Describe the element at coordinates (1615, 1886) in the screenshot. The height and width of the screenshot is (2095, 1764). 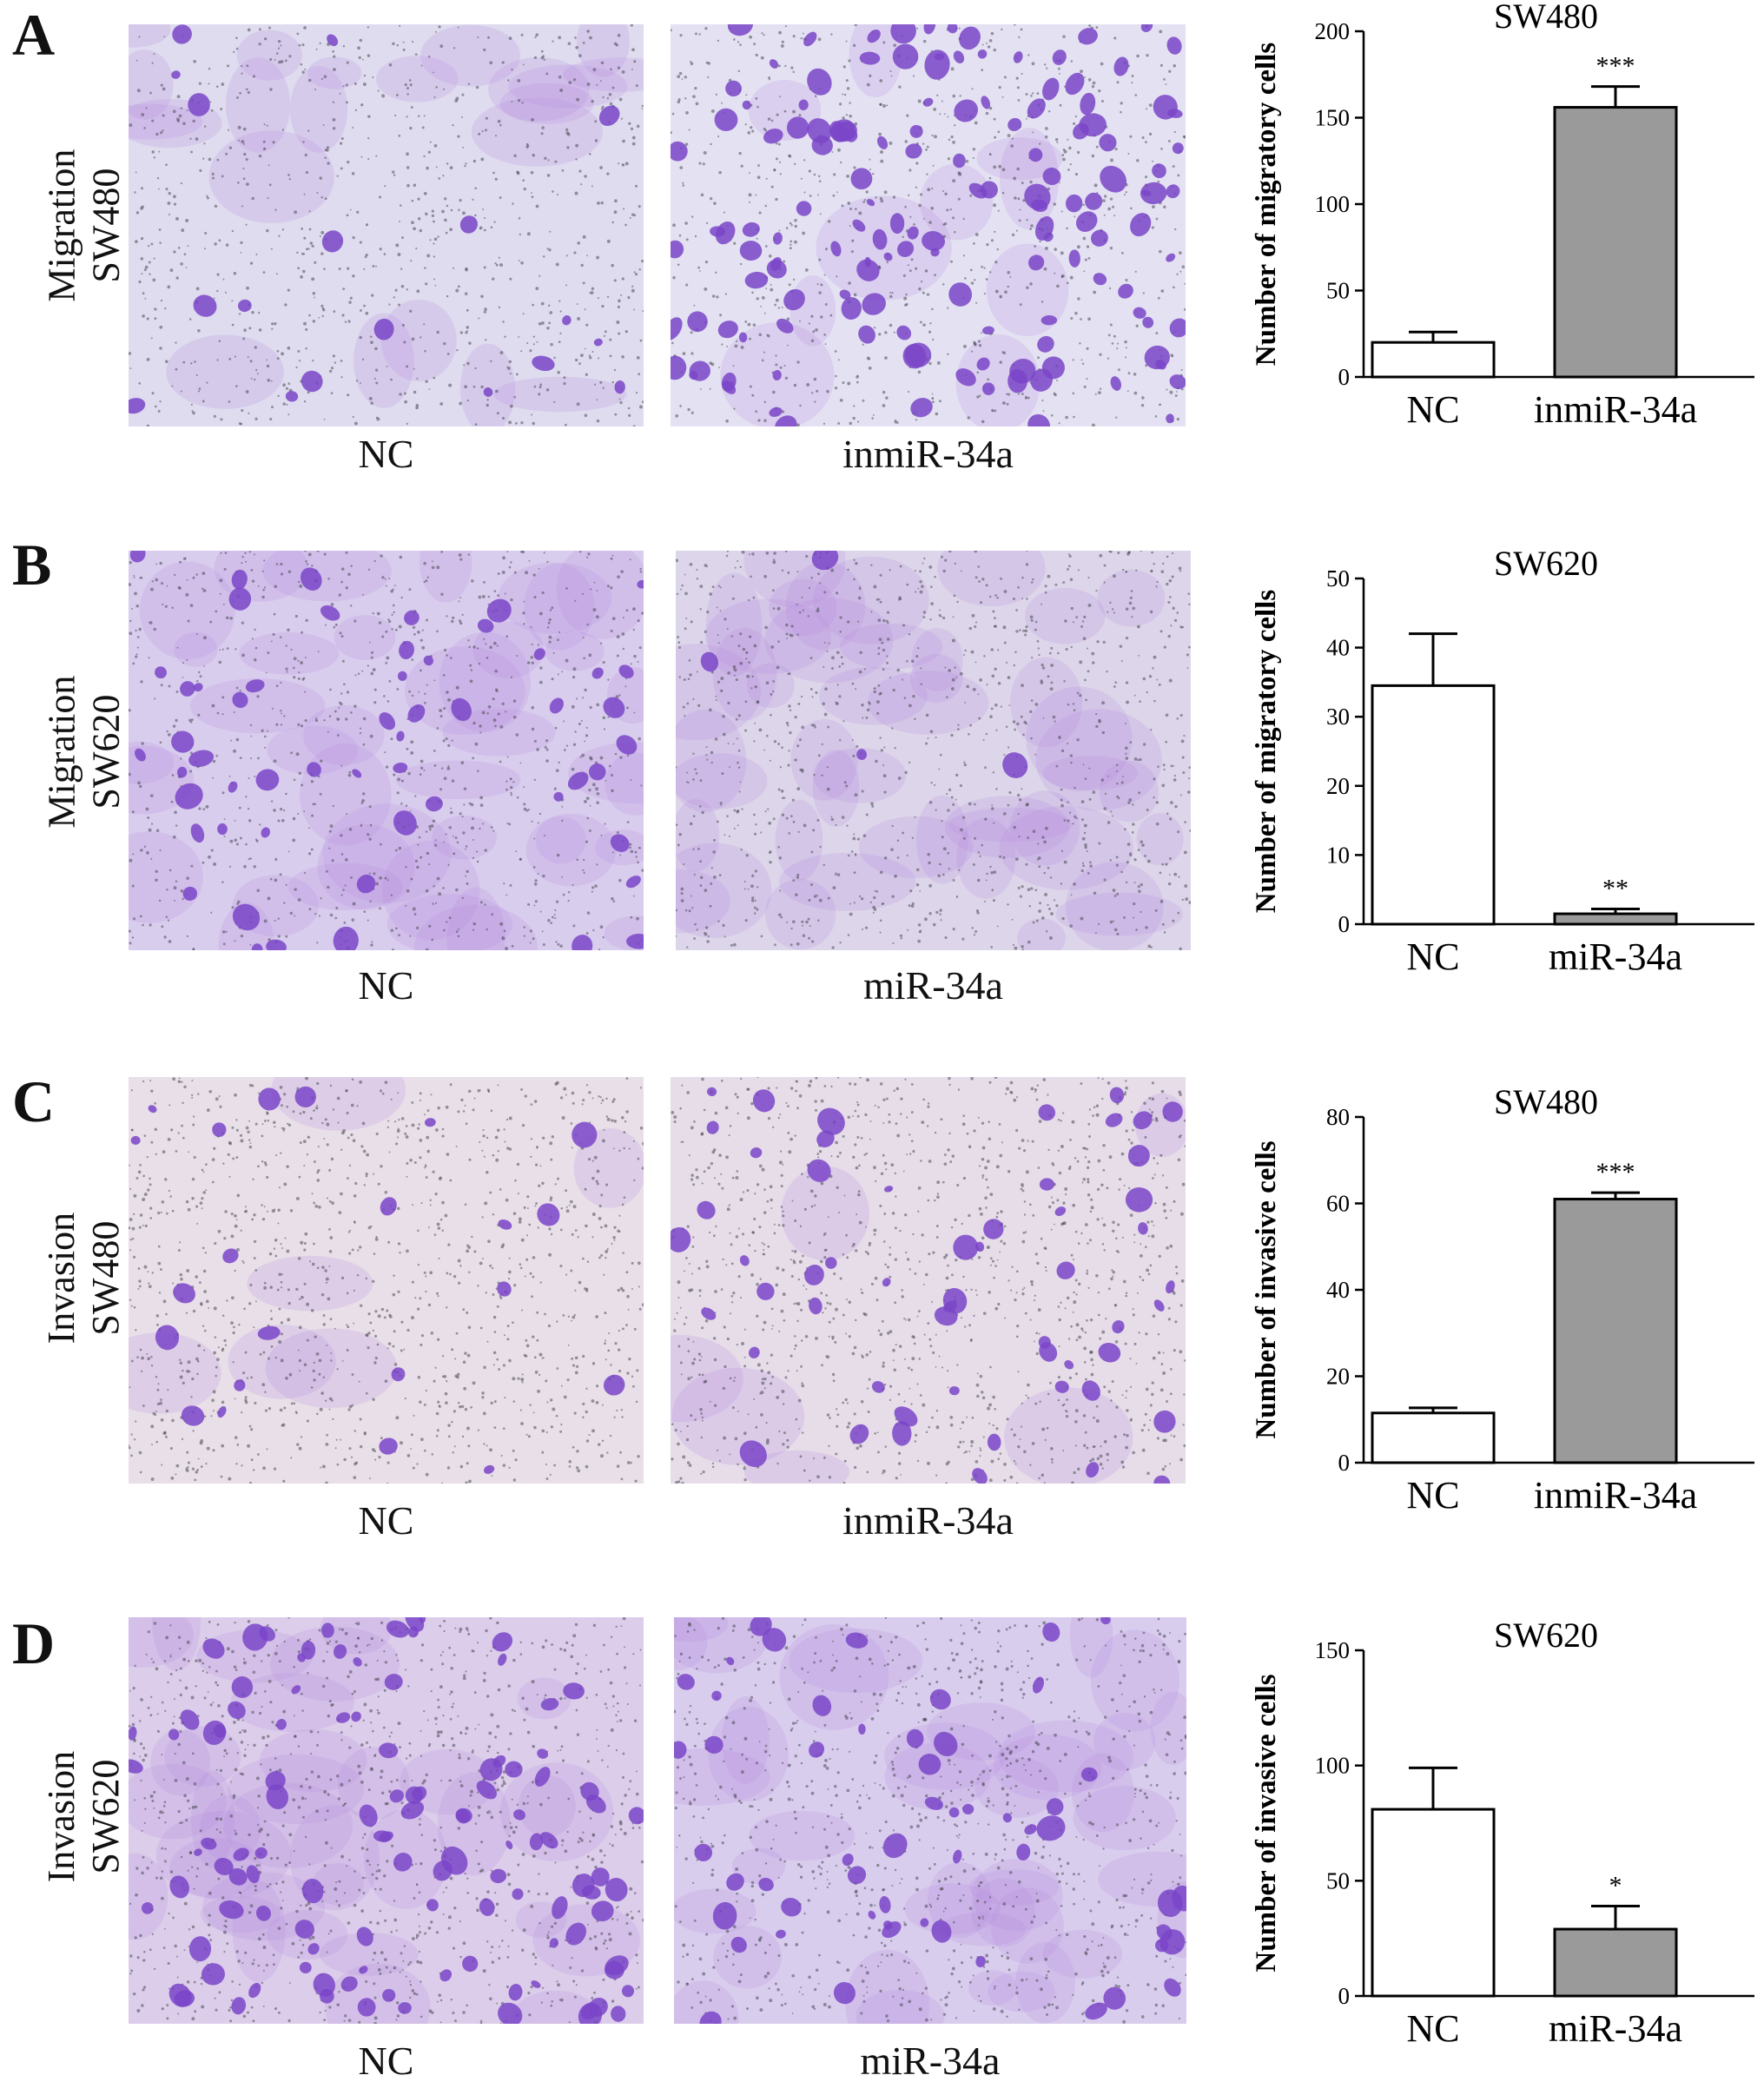
I see `significance-label: *` at that location.